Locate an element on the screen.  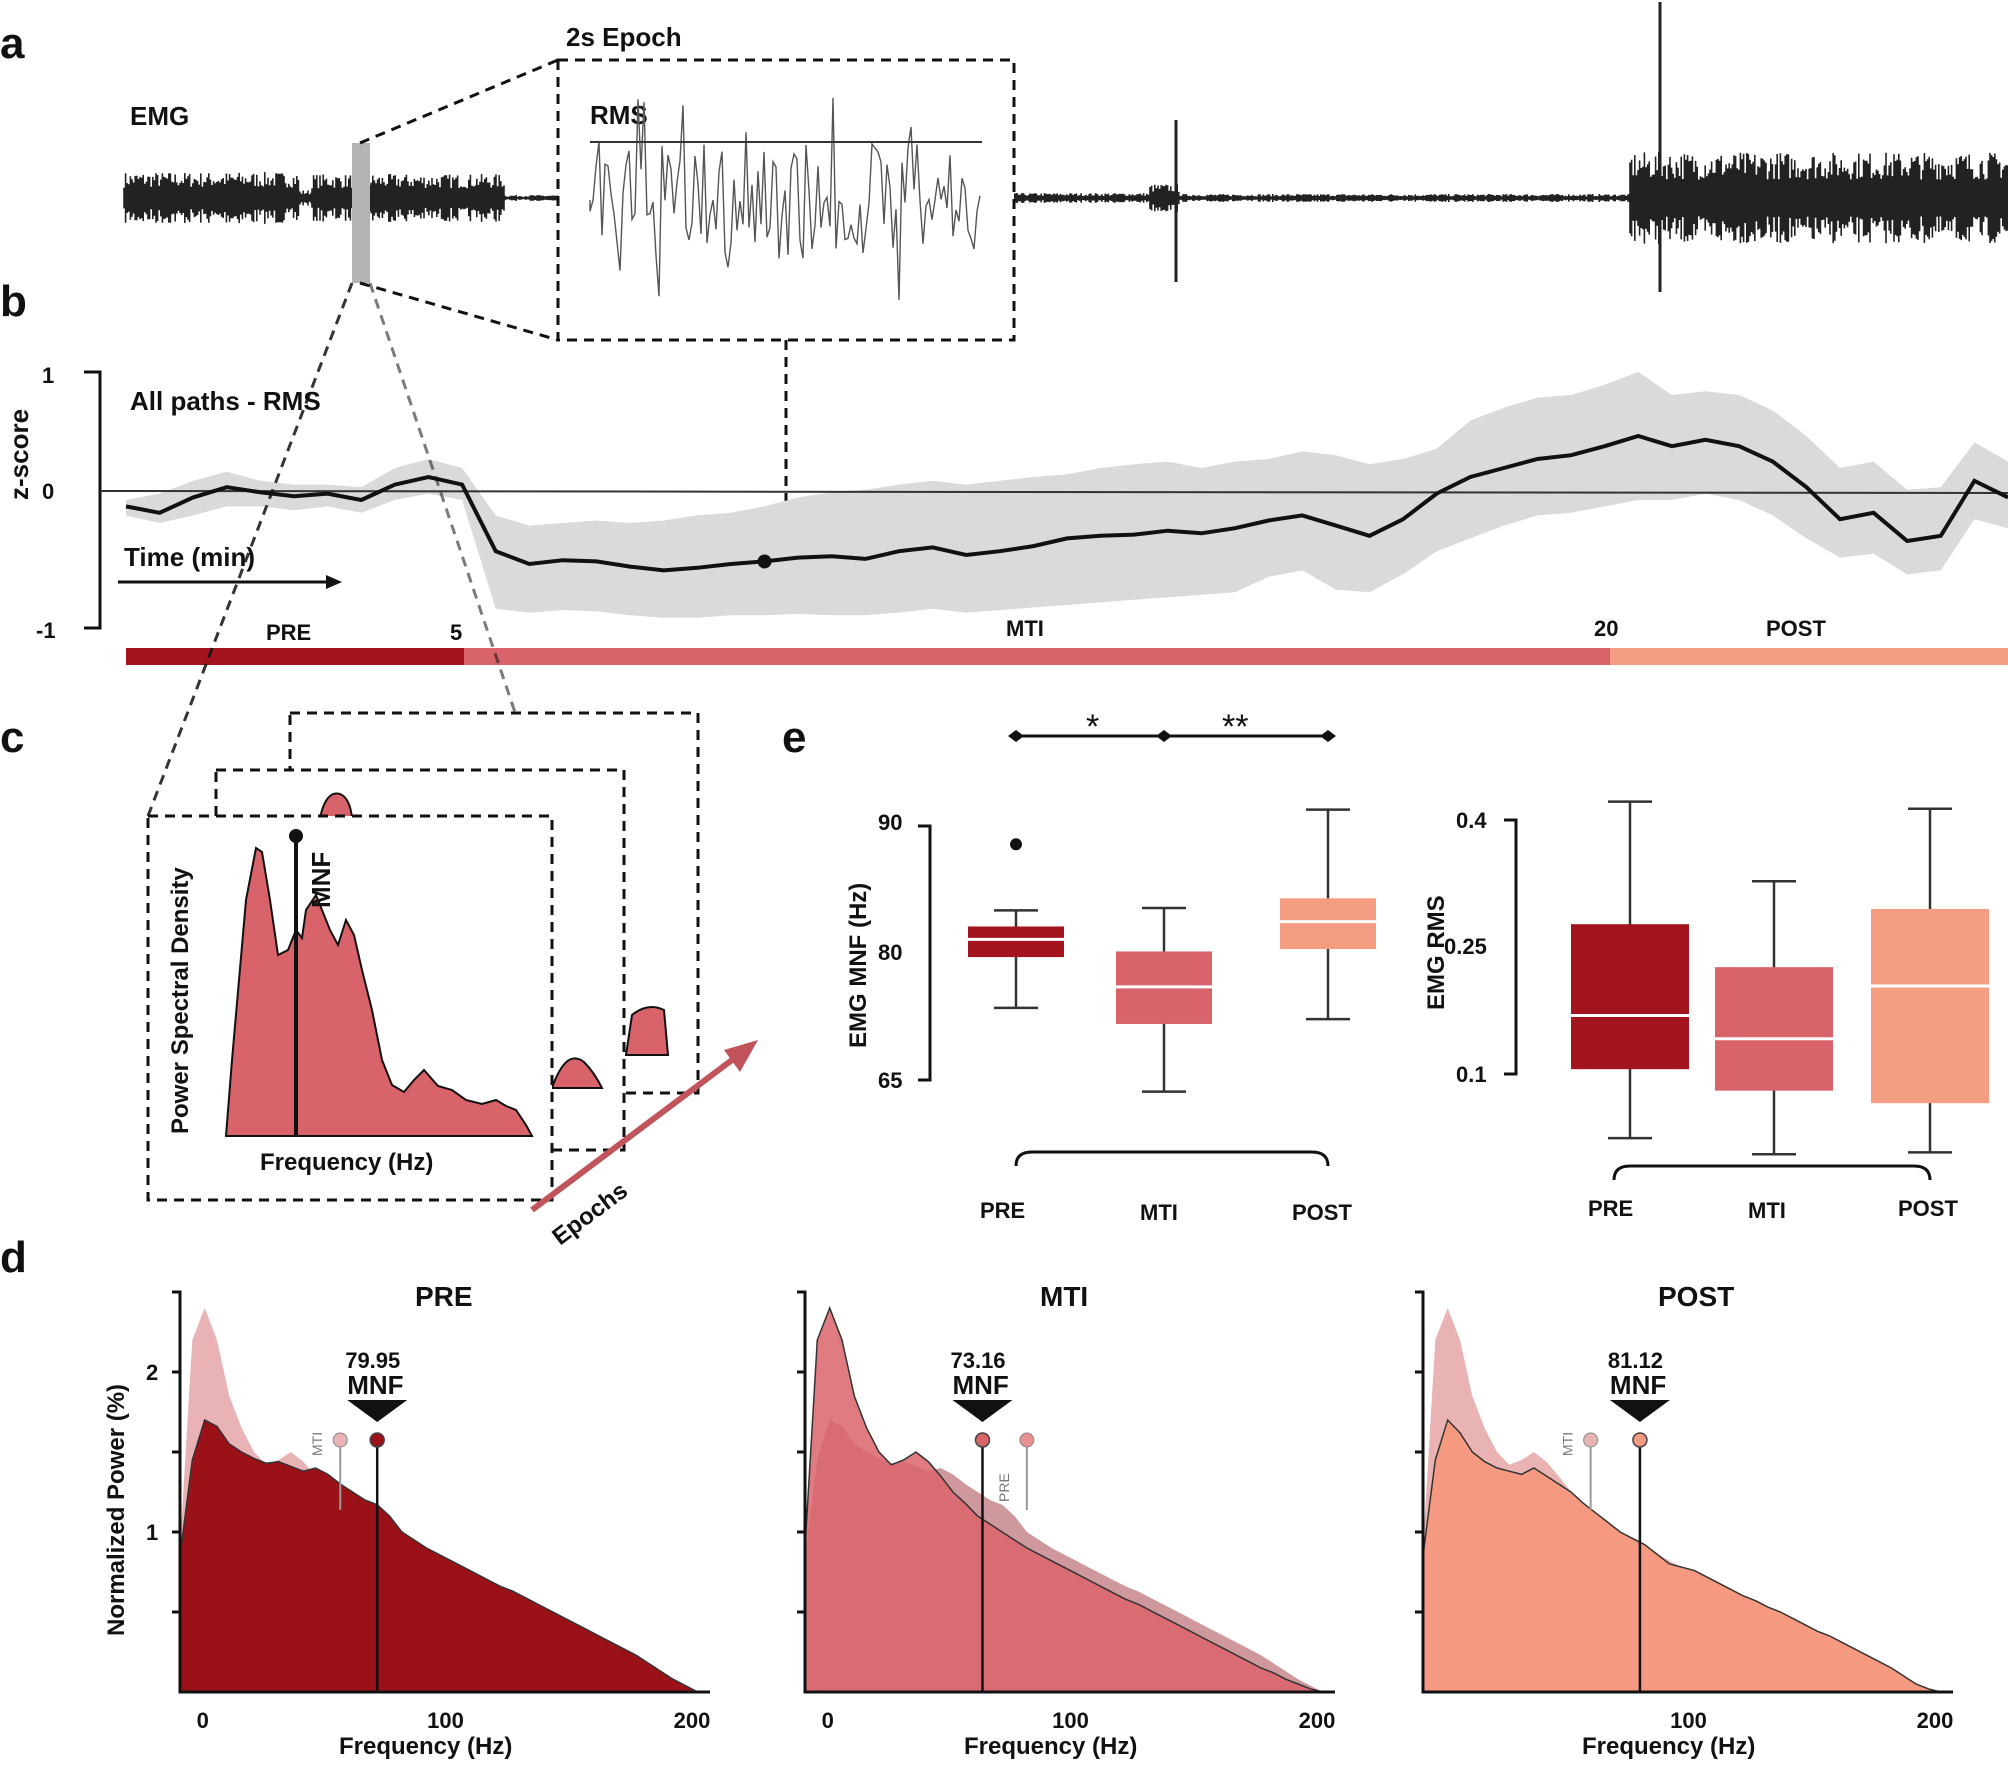
spectrum-xtick-pre-100: 100 is located at coordinates (445, 1720).